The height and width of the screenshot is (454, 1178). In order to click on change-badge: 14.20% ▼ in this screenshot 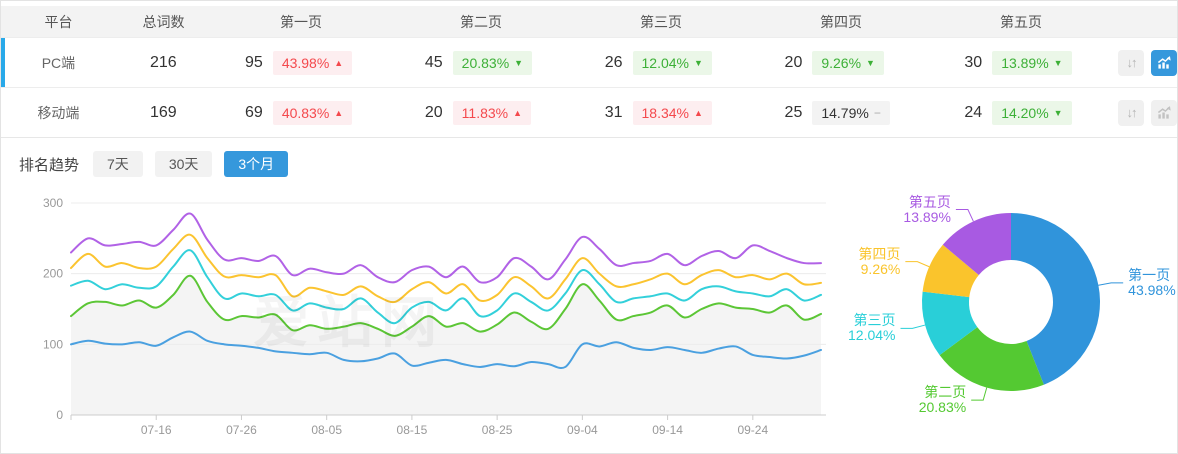, I will do `click(1032, 112)`.